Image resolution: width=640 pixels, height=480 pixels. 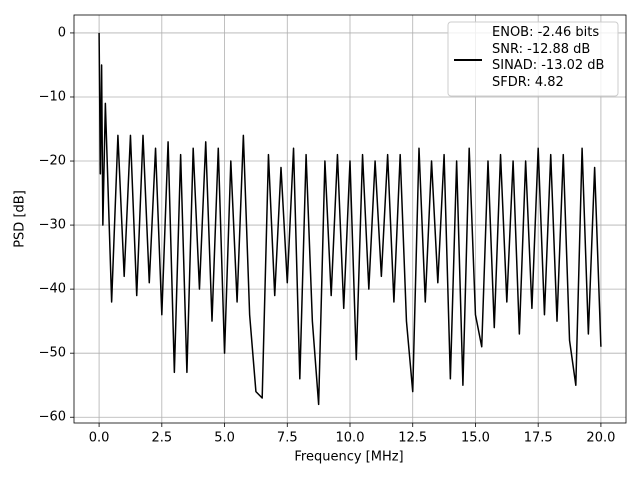 What do you see at coordinates (161, 438) in the screenshot?
I see `x-tick-label: 2.5` at bounding box center [161, 438].